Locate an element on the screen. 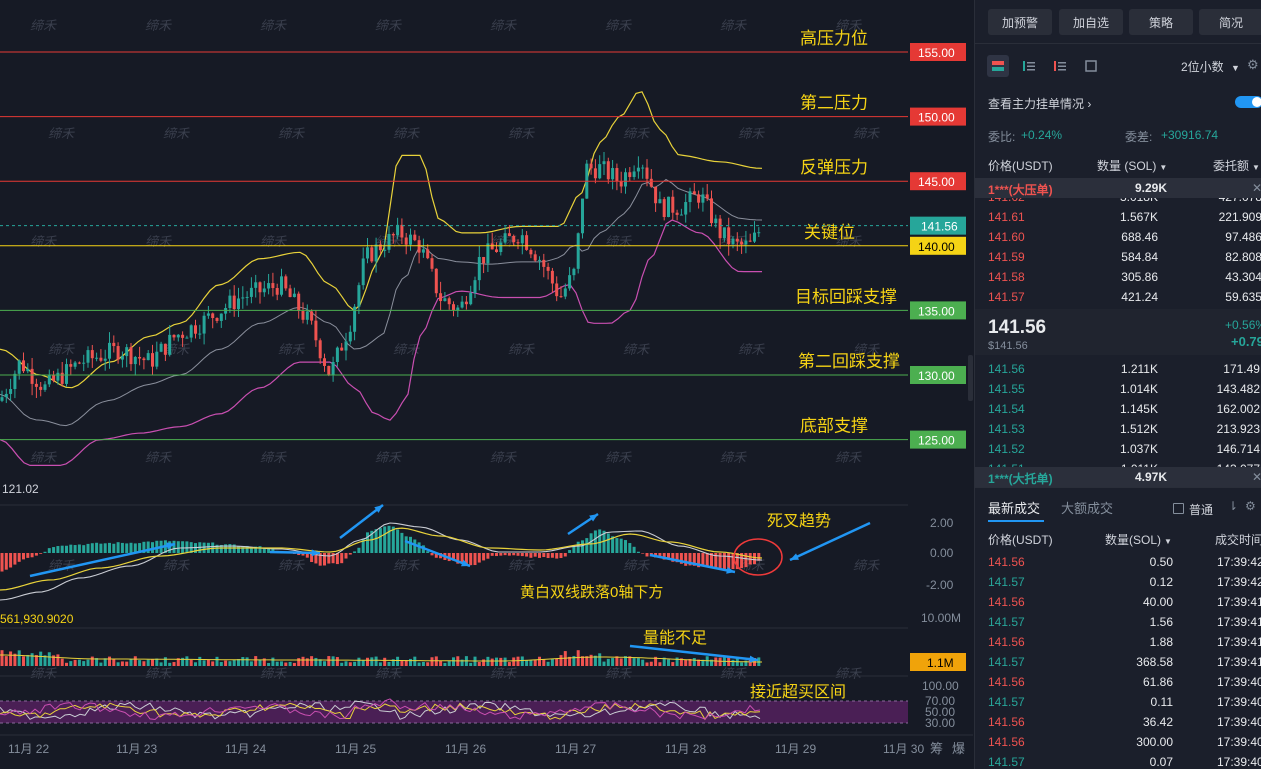 The width and height of the screenshot is (1261, 769). bid-row: 141.54 1.145K 162.002K is located at coordinates (1118, 409).